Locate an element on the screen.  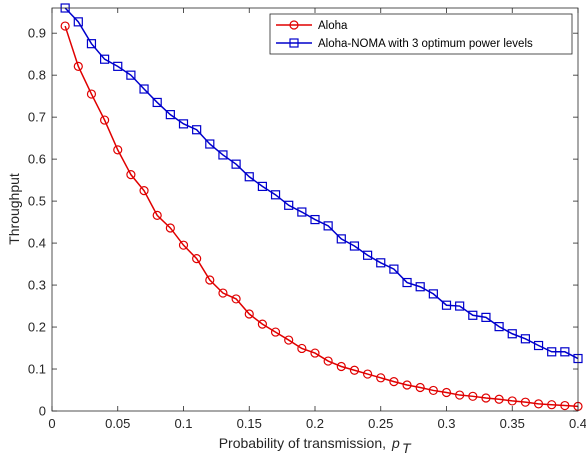
legend-marker-aloha-noma is located at coordinates (294, 43).